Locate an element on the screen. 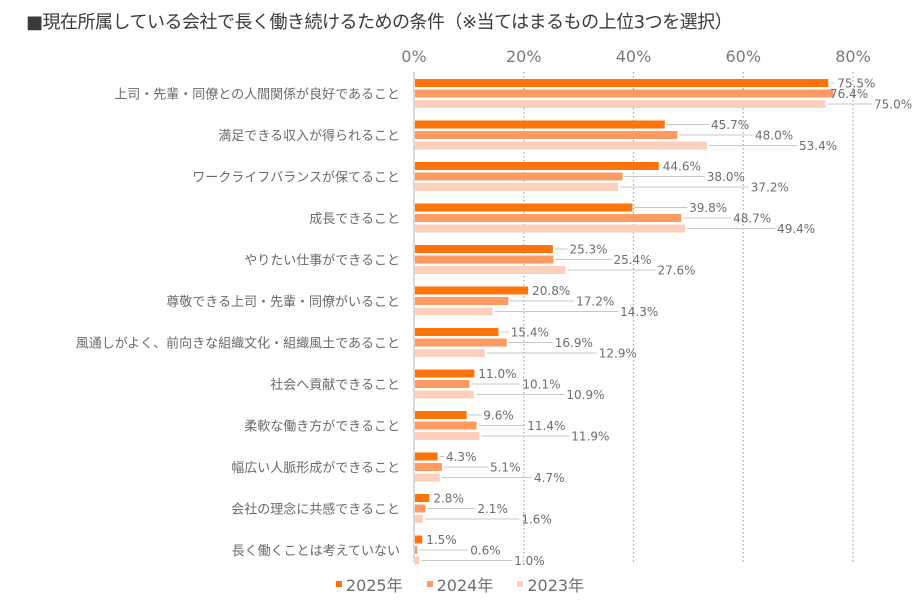  category-label: 尊敬できる上司・先輩・同僚がいること is located at coordinates (283, 302).